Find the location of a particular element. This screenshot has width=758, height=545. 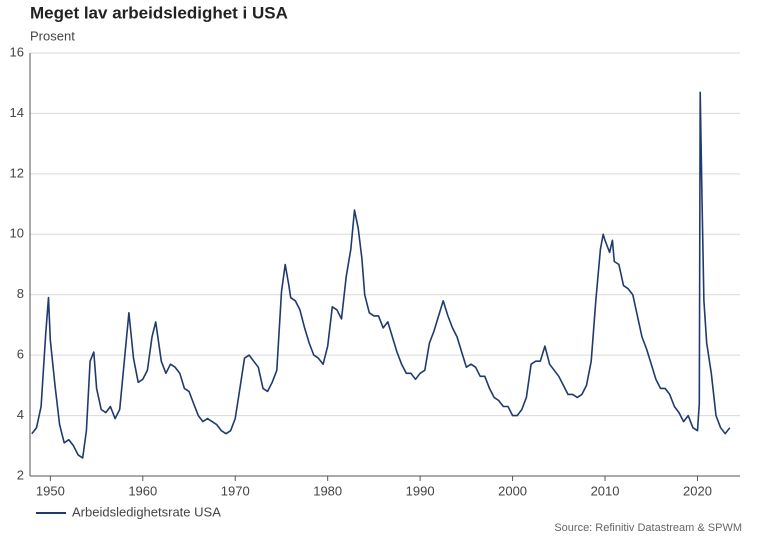

y-tick-label: 2 is located at coordinates (20, 474).